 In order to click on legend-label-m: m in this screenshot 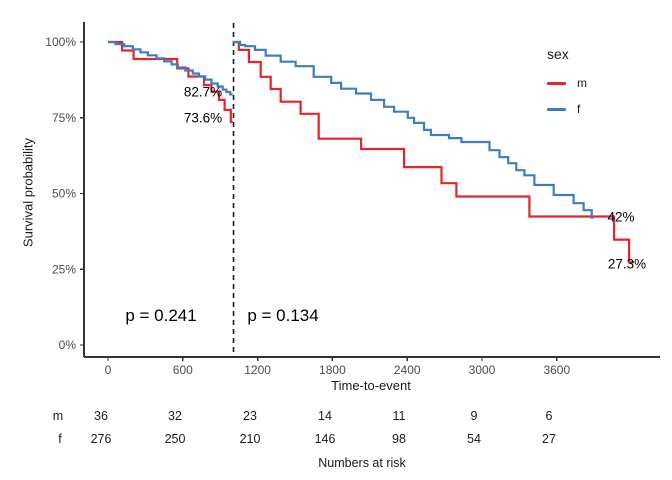, I will do `click(582, 83)`.